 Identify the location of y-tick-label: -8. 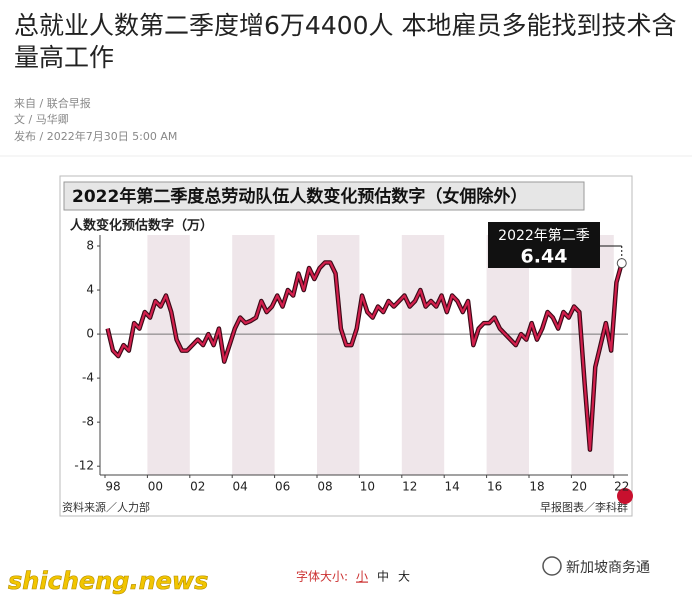
(88, 422).